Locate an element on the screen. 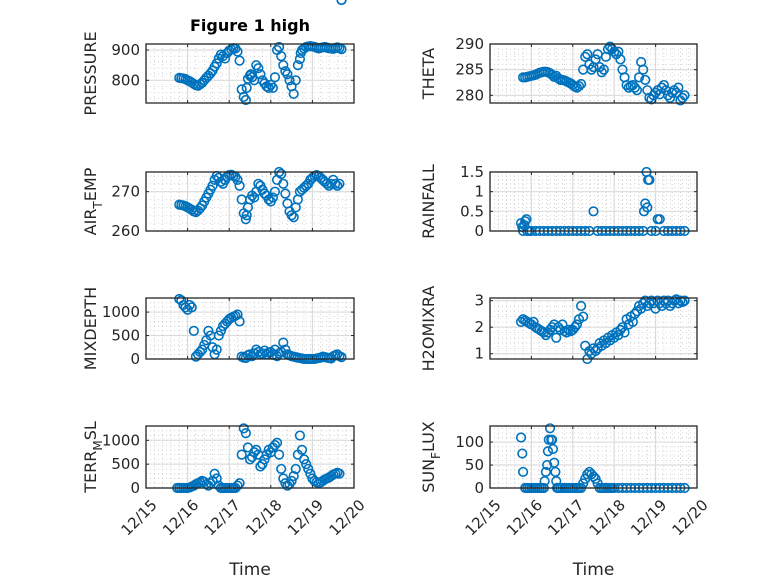 The image size is (778, 583). y-tick-label: 260 is located at coordinates (125, 231).